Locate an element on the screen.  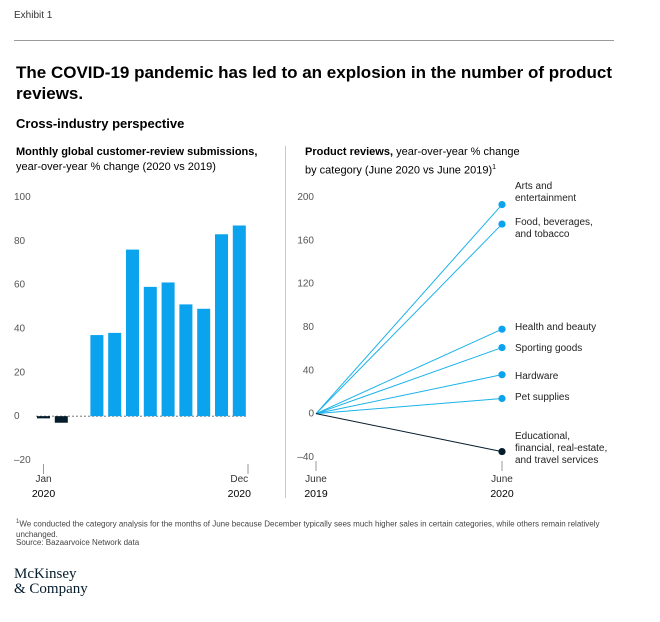
left-chart-title-normal: year-over-year % change (2020 vs 2019) is located at coordinates (116, 167).